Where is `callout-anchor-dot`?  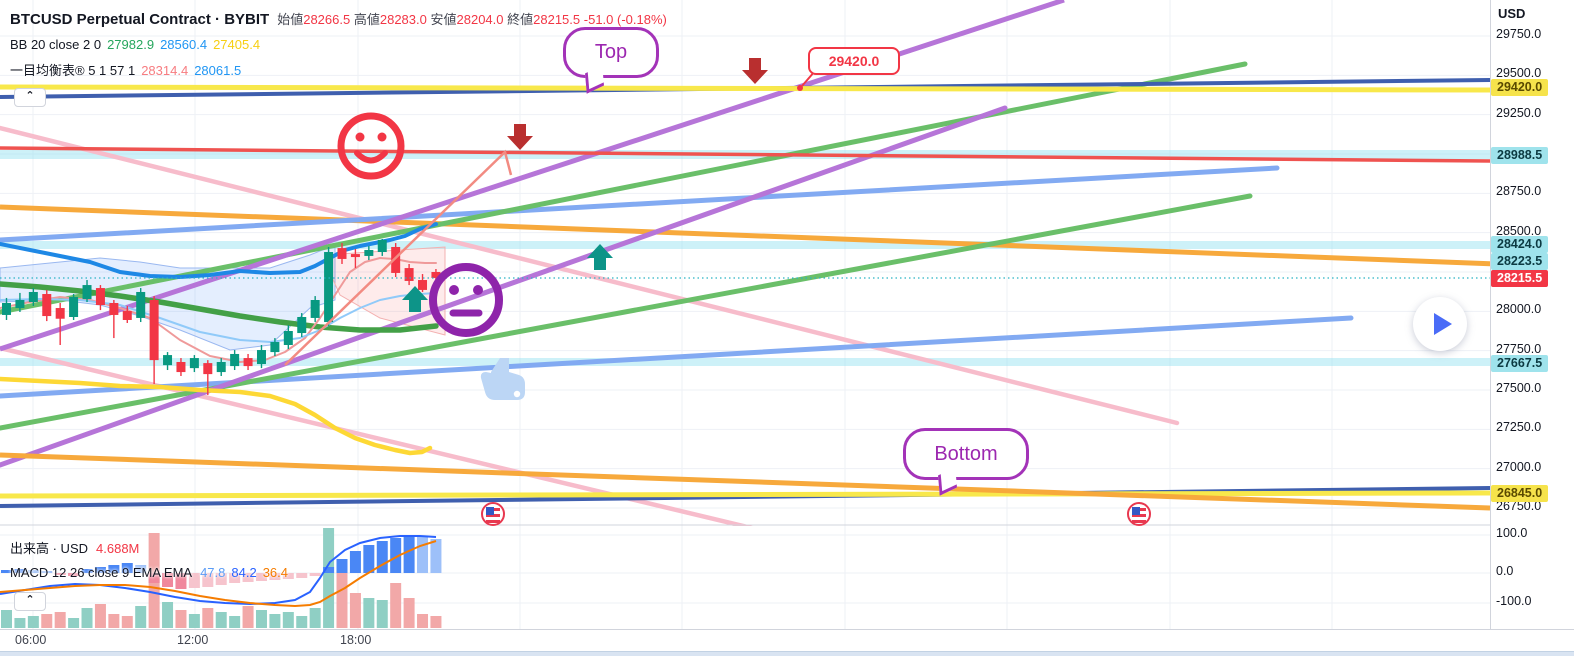 callout-anchor-dot is located at coordinates (800, 88).